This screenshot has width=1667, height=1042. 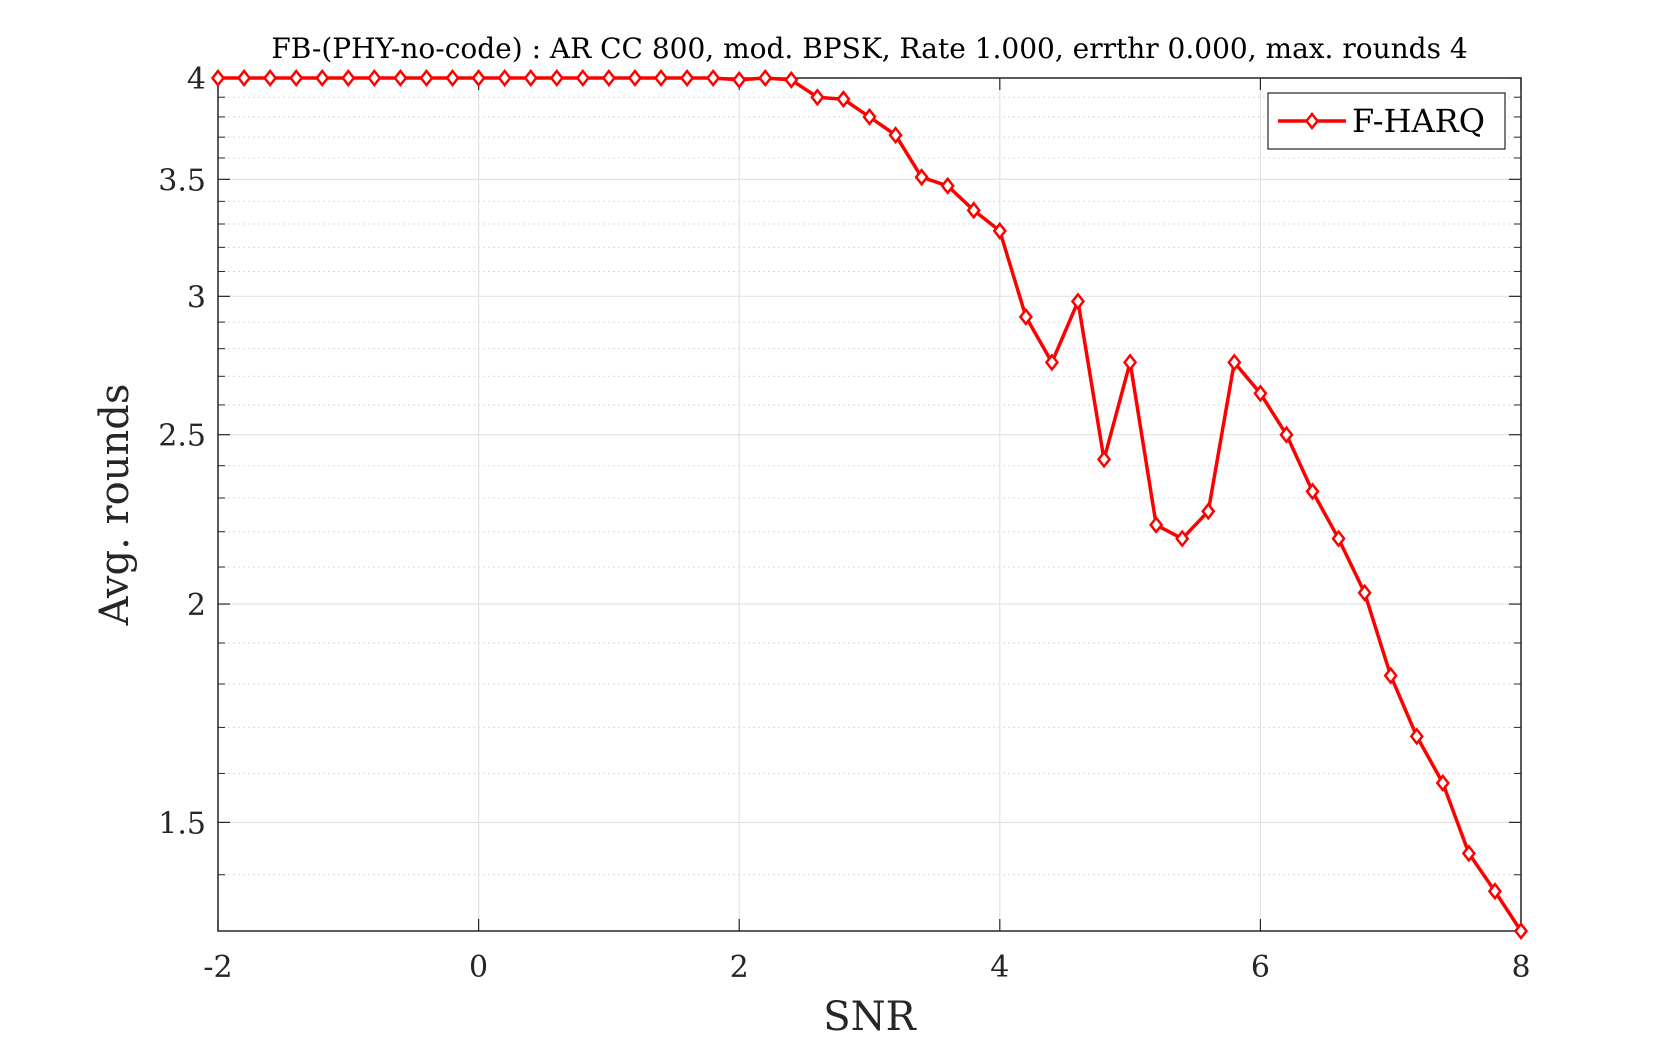 I want to click on y-tick-label: 2.5, so click(x=182, y=436).